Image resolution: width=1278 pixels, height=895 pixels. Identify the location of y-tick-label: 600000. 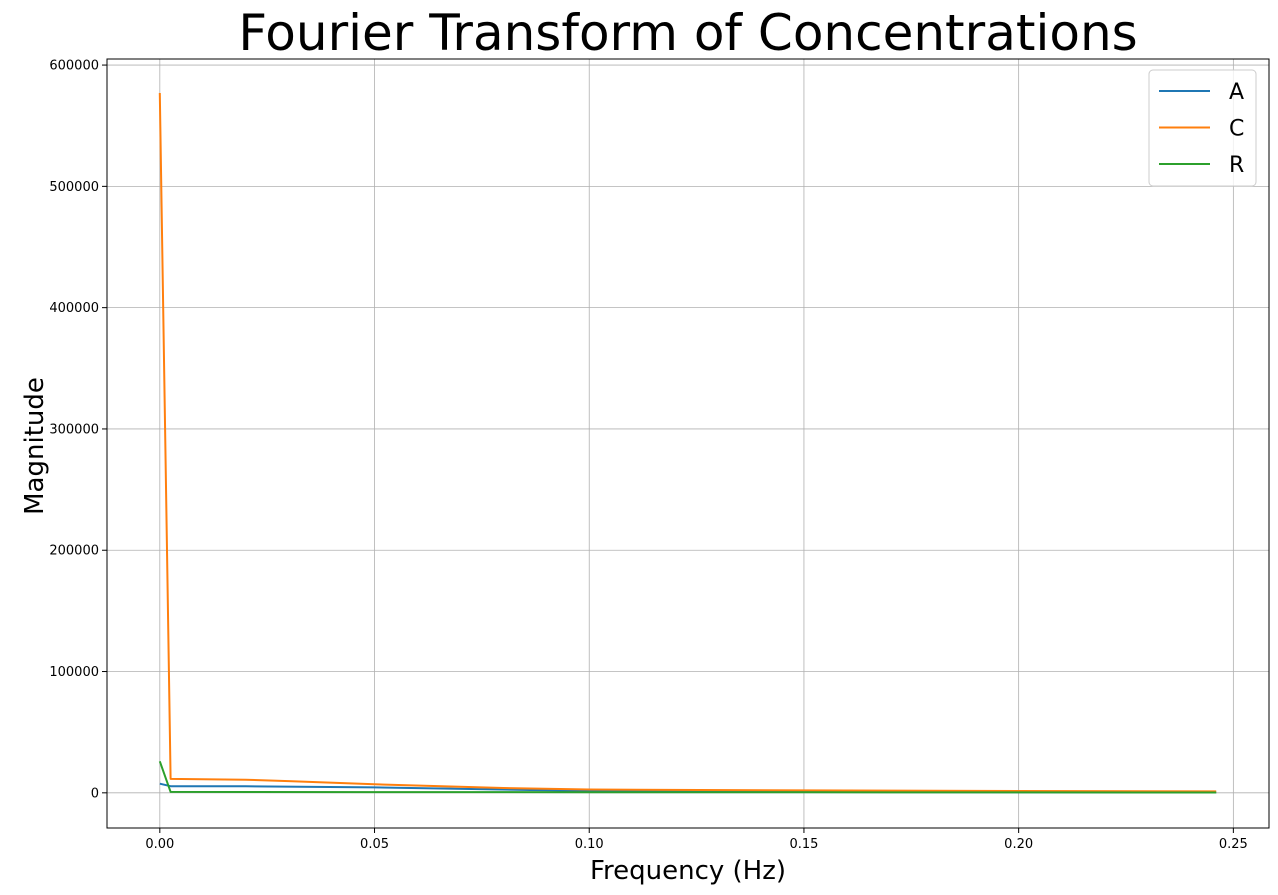
(74, 66).